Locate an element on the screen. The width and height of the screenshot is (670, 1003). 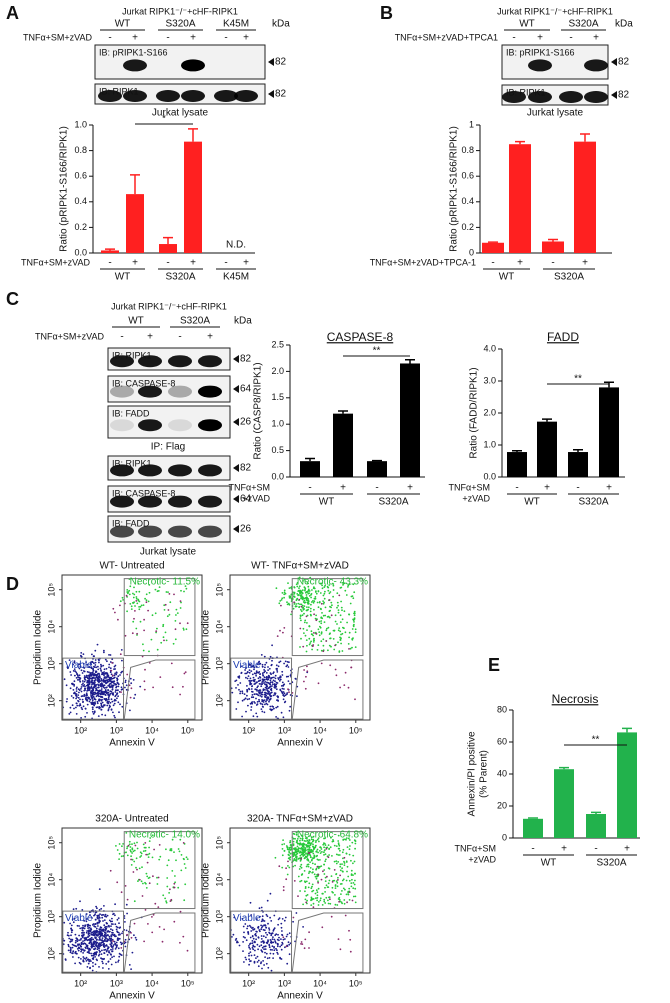
condition-label: TNFα+SM is located at coordinates (469, 487).